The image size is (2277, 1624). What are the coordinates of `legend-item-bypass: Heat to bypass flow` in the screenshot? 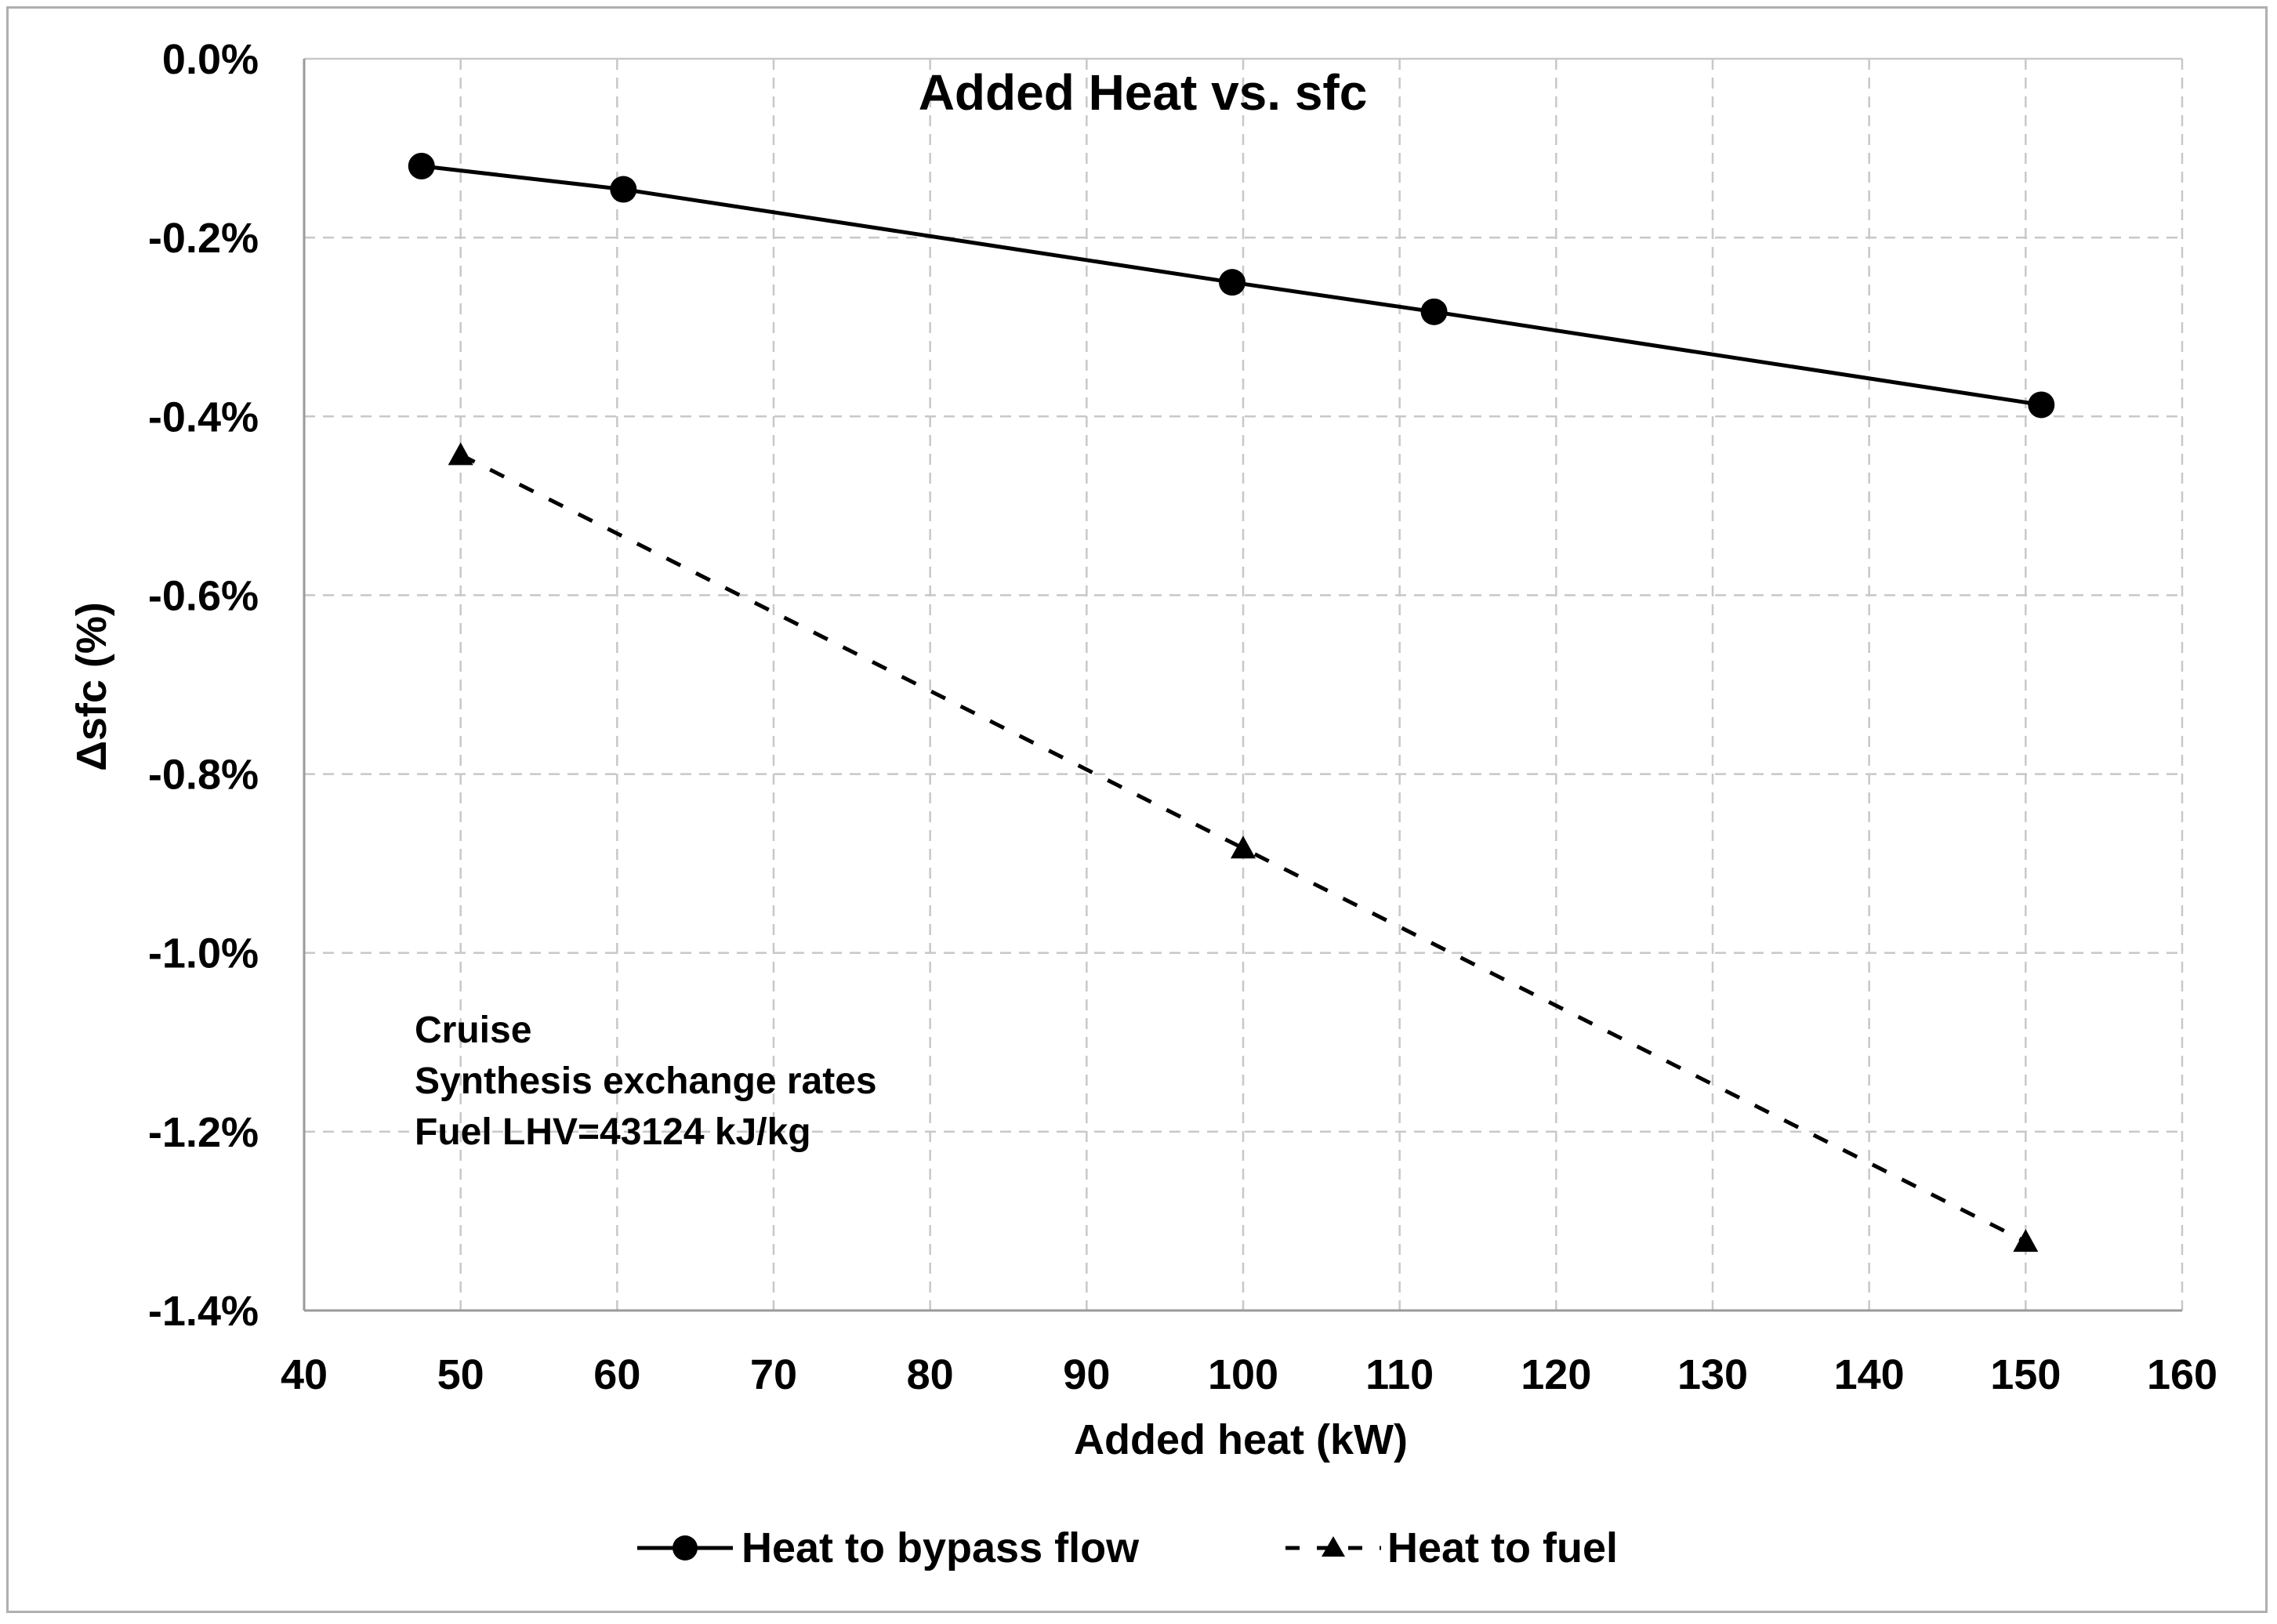 It's located at (888, 1548).